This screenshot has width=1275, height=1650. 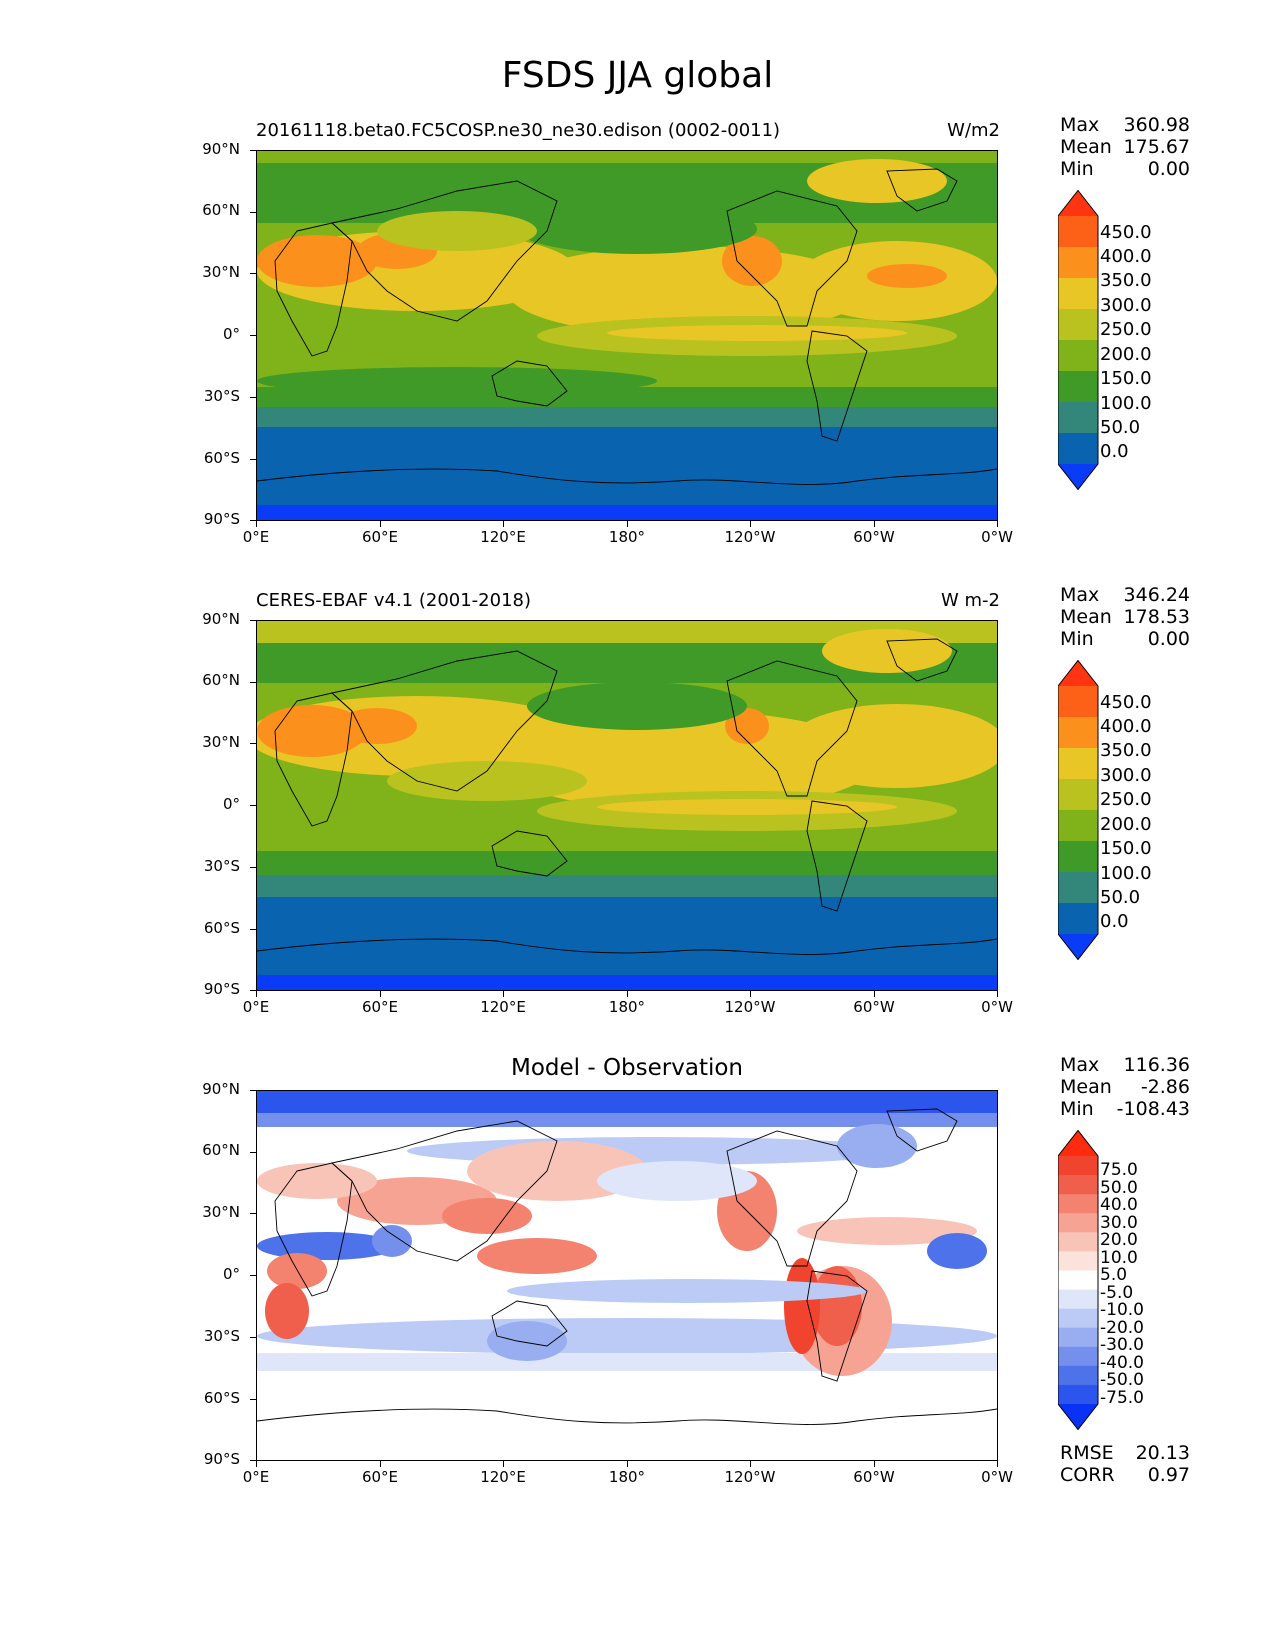 What do you see at coordinates (1125, 1087) in the screenshot?
I see `stats-block: Max 116.36 Mean -2.86 Min -108.43` at bounding box center [1125, 1087].